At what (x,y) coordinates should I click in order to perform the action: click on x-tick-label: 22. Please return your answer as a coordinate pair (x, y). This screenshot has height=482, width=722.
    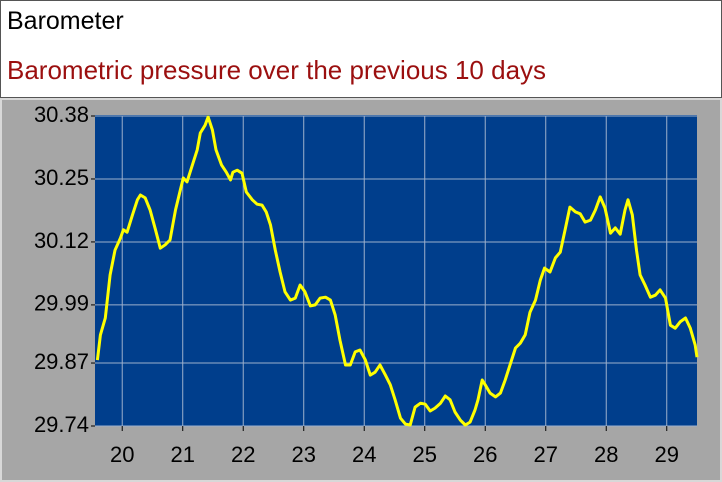
    Looking at the image, I should click on (243, 454).